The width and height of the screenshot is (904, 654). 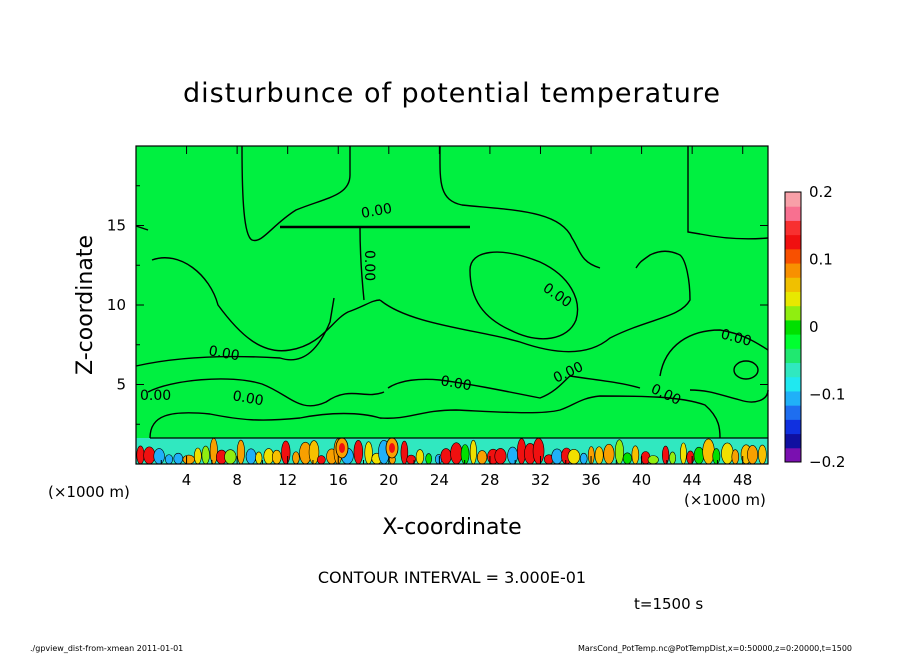 What do you see at coordinates (452, 93) in the screenshot?
I see `chart-title: disturbunce of potential temperature` at bounding box center [452, 93].